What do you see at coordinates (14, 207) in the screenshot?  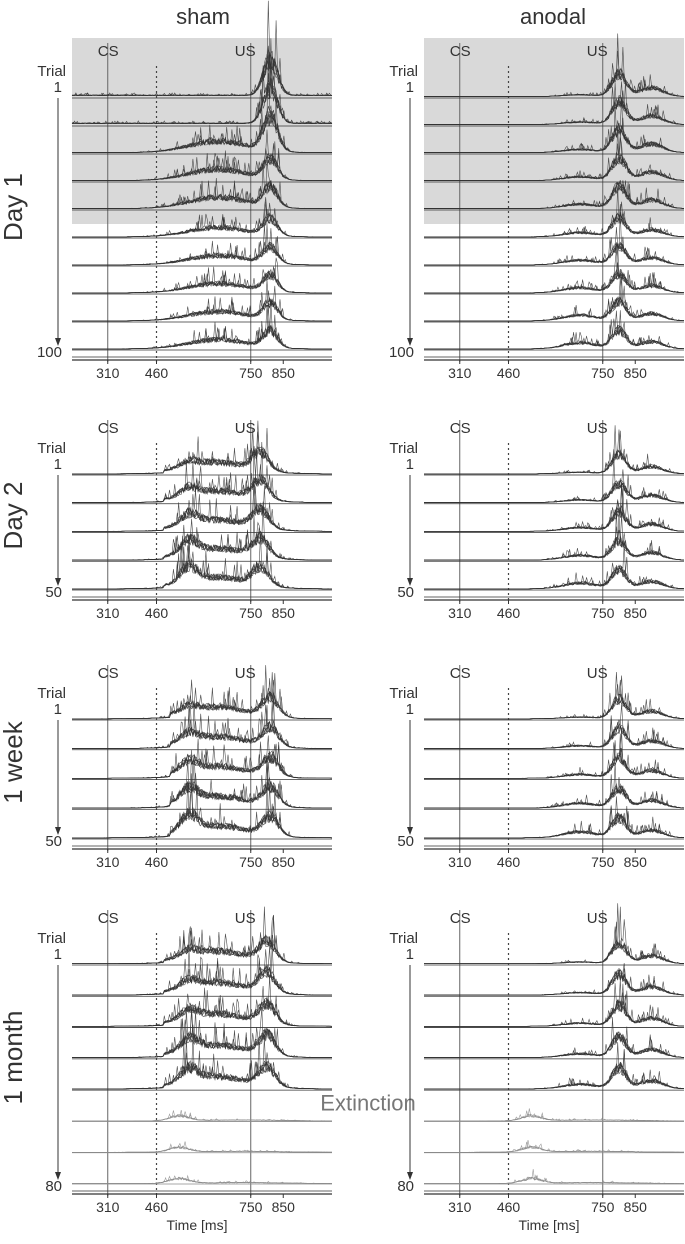 I see `row-title: Day 1` at bounding box center [14, 207].